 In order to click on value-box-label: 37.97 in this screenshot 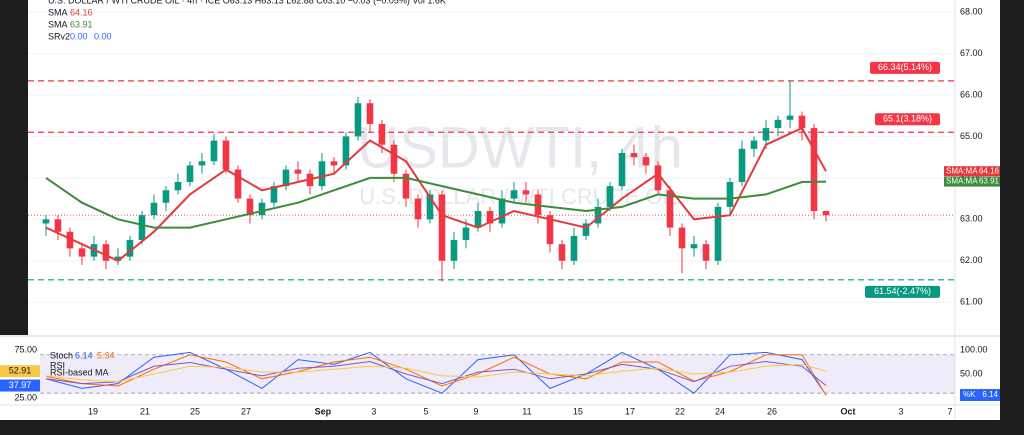, I will do `click(20, 385)`.